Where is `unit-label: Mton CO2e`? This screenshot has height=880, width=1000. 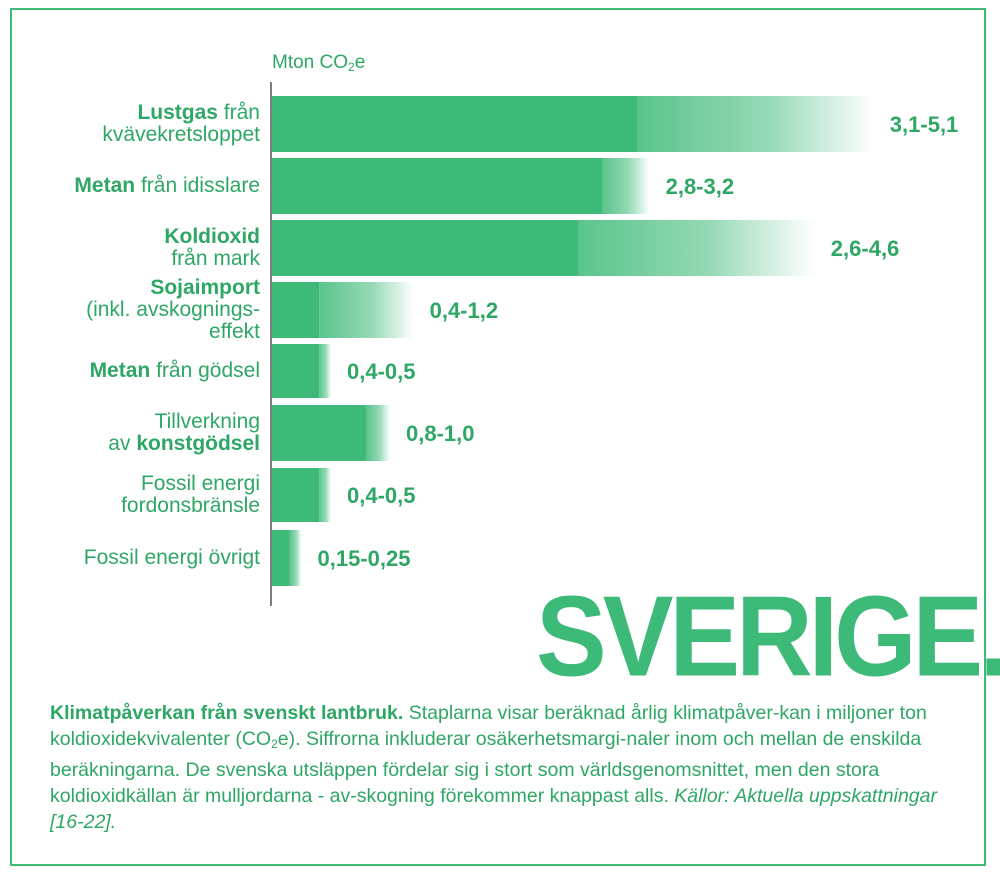 unit-label: Mton CO2e is located at coordinates (319, 63).